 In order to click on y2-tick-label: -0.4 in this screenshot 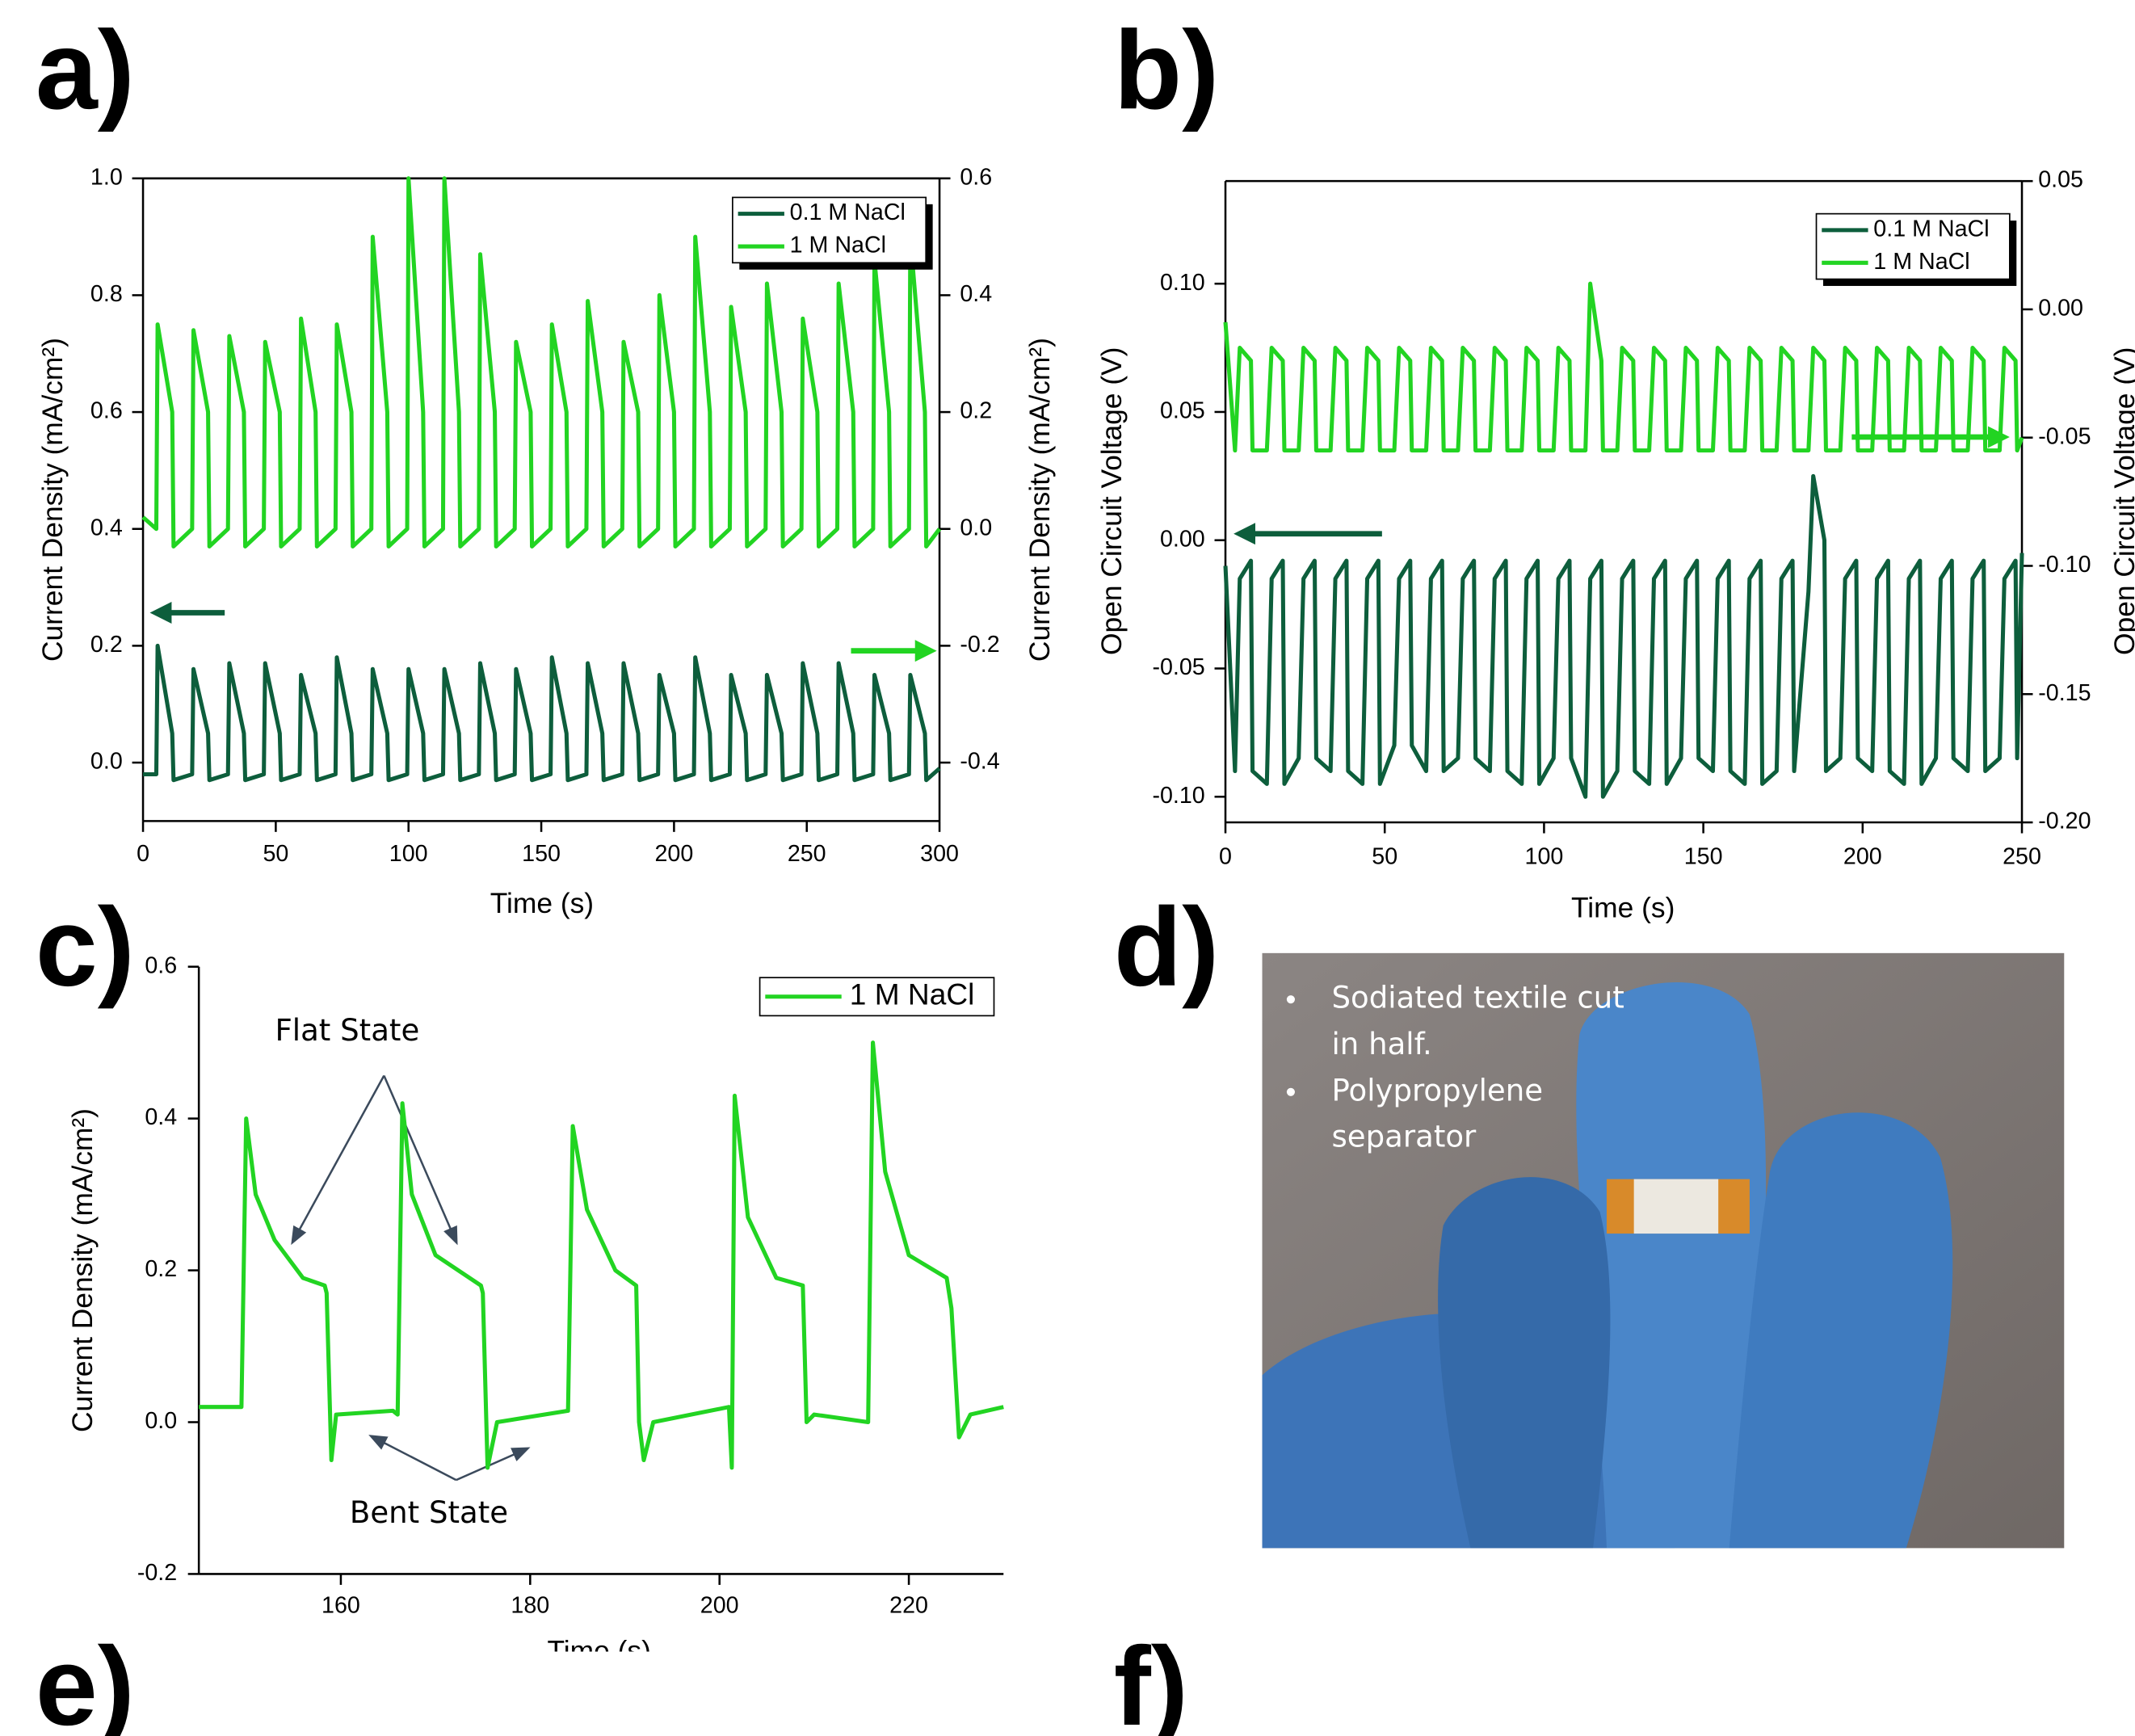, I will do `click(979, 762)`.